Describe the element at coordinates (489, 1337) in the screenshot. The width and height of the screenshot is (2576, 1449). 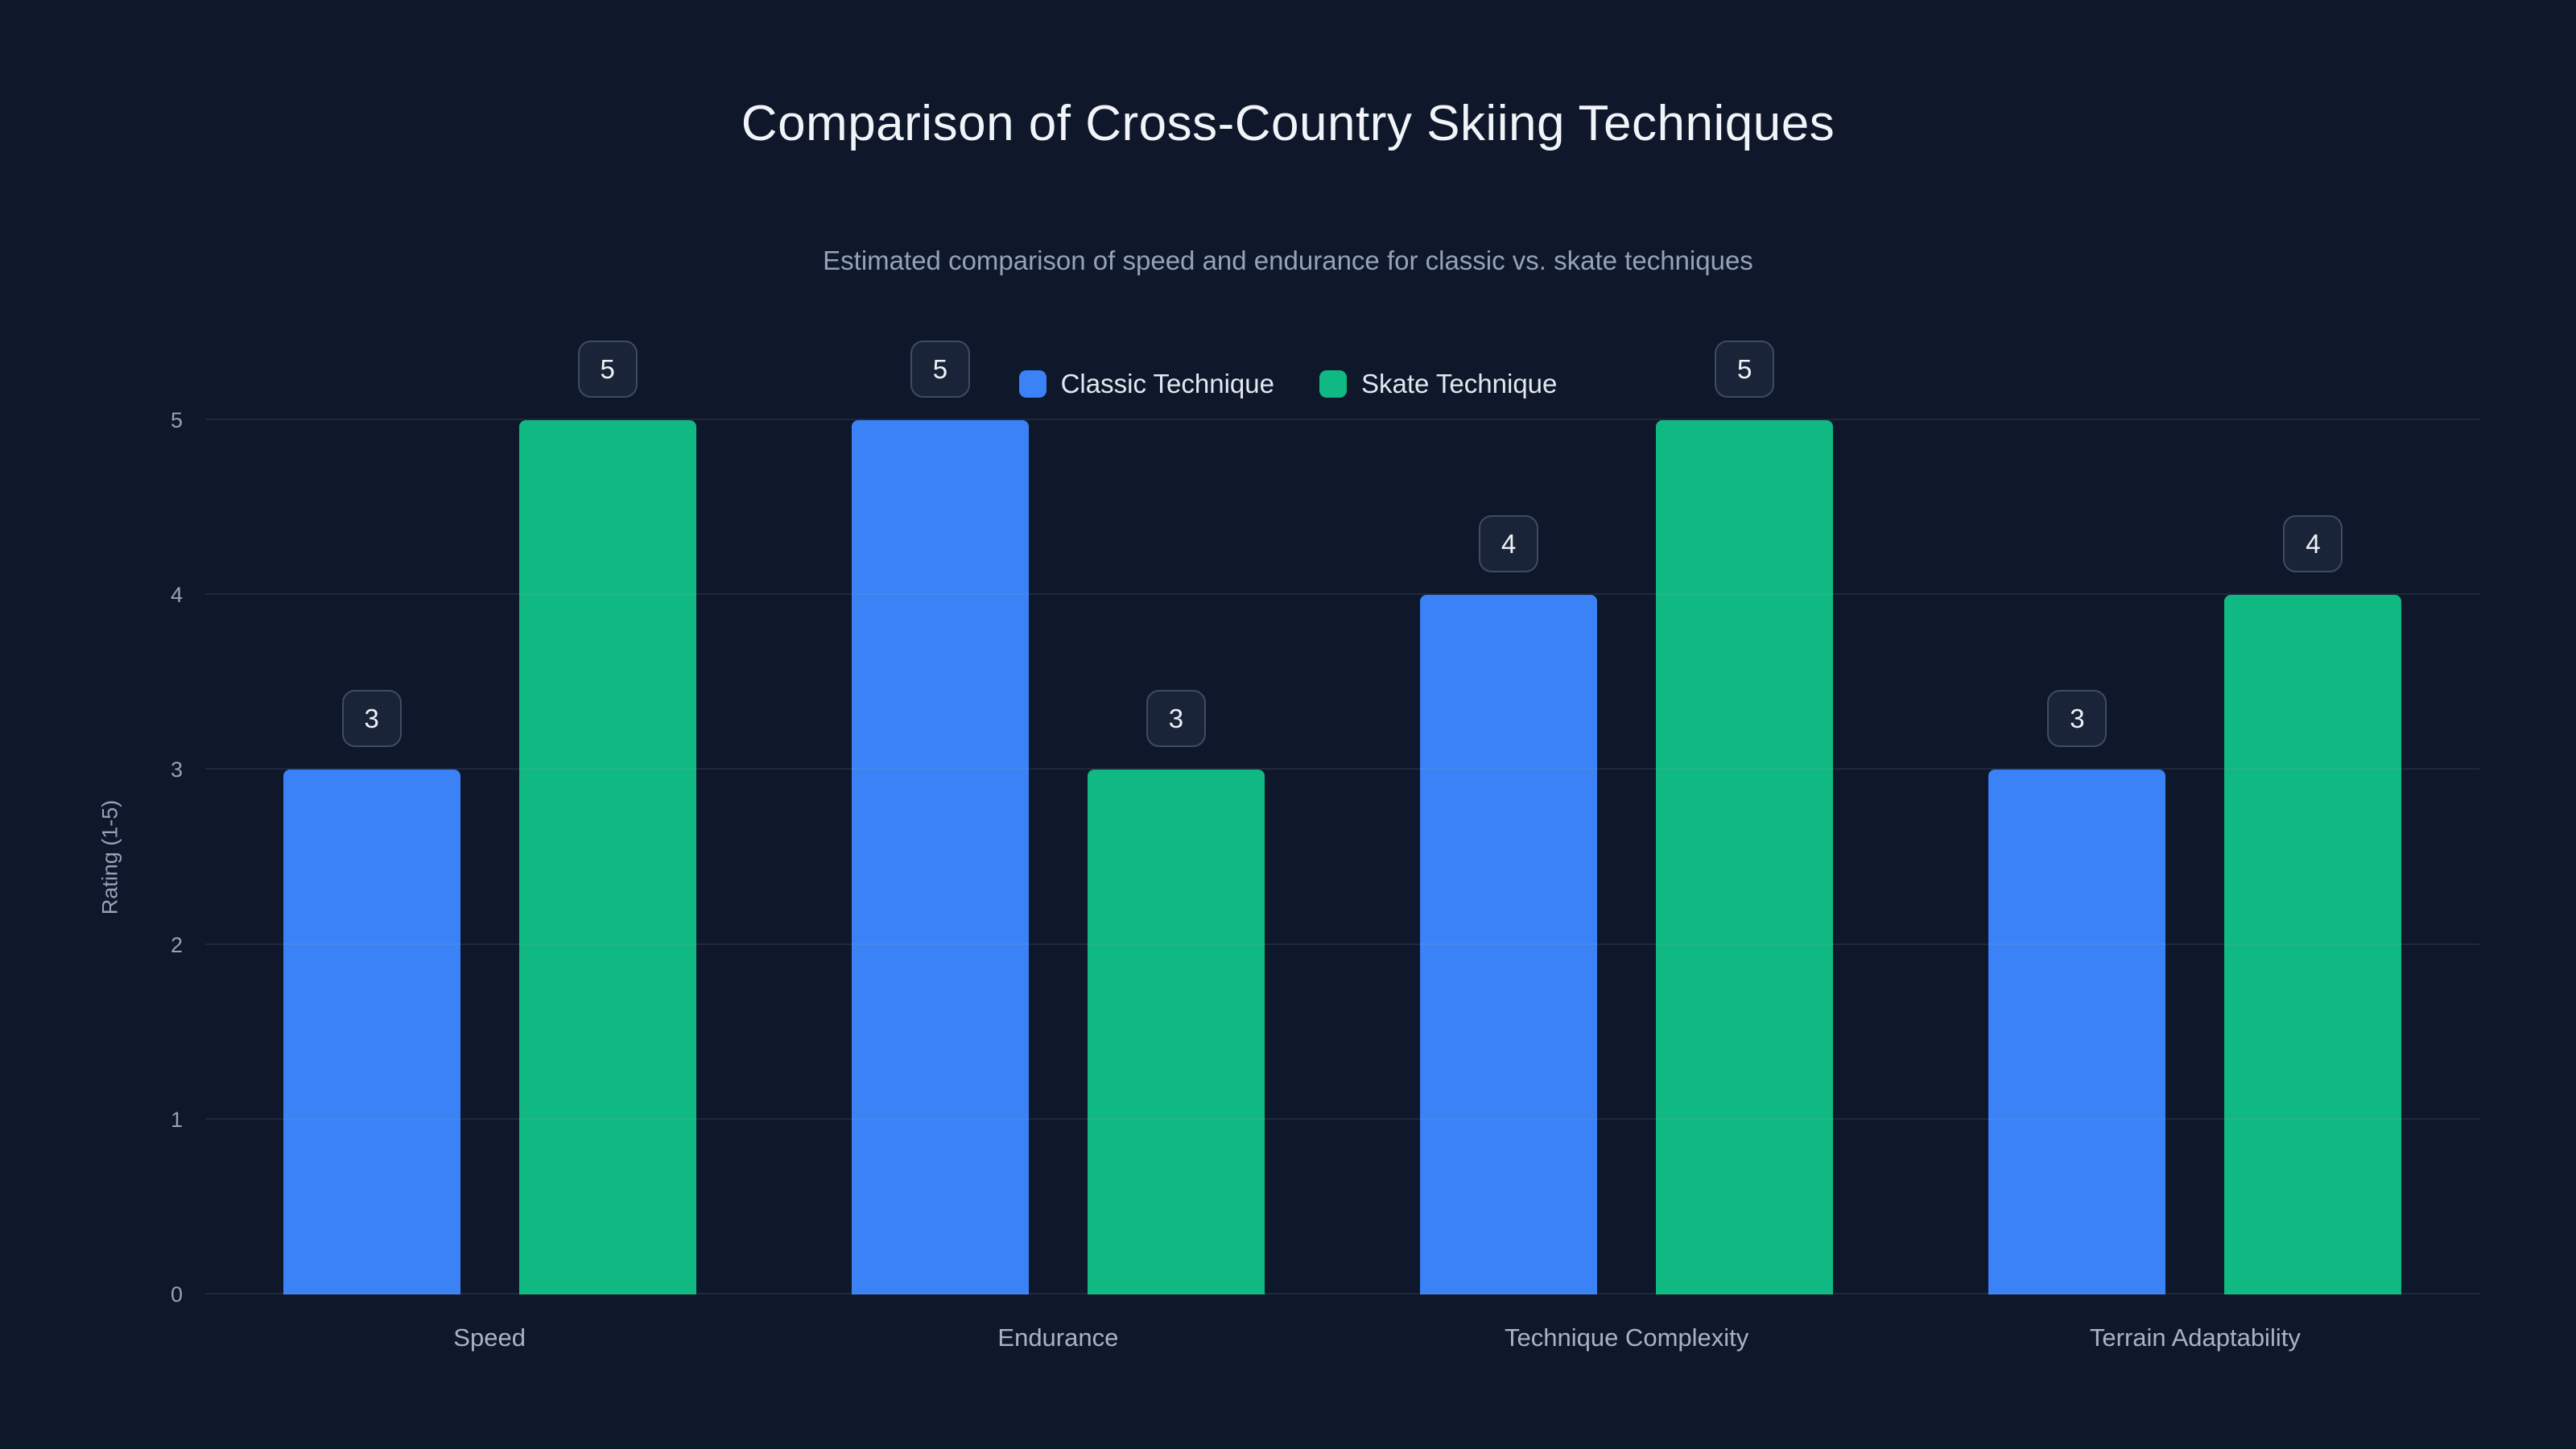
I see `x-axis-label-speed: Speed` at that location.